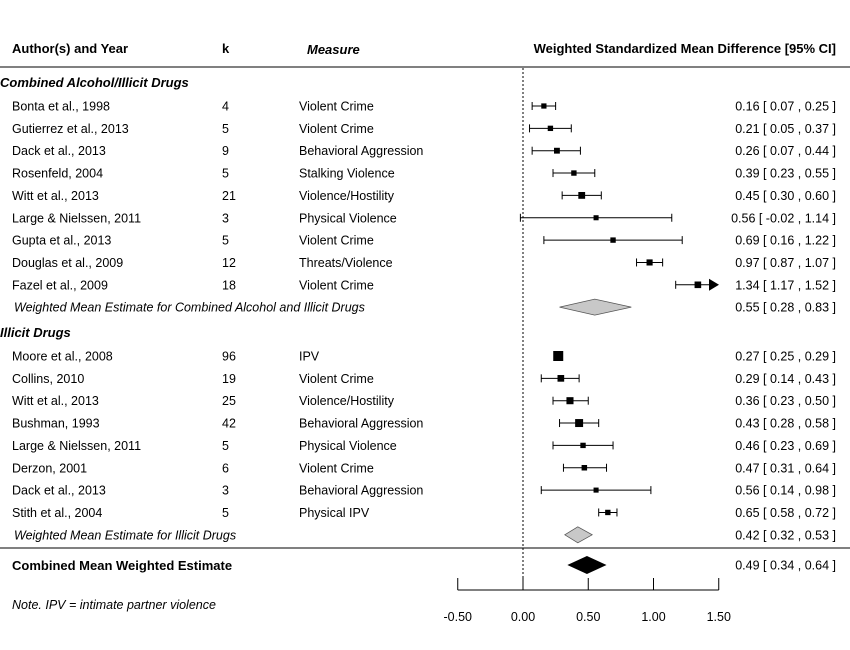  Describe the element at coordinates (49, 468) in the screenshot. I see `study-author: Derzon, 2001` at that location.